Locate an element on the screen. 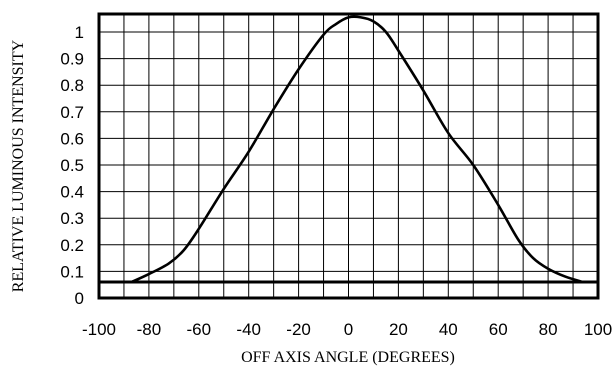  y-tick-label: 0.7 is located at coordinates (72, 112).